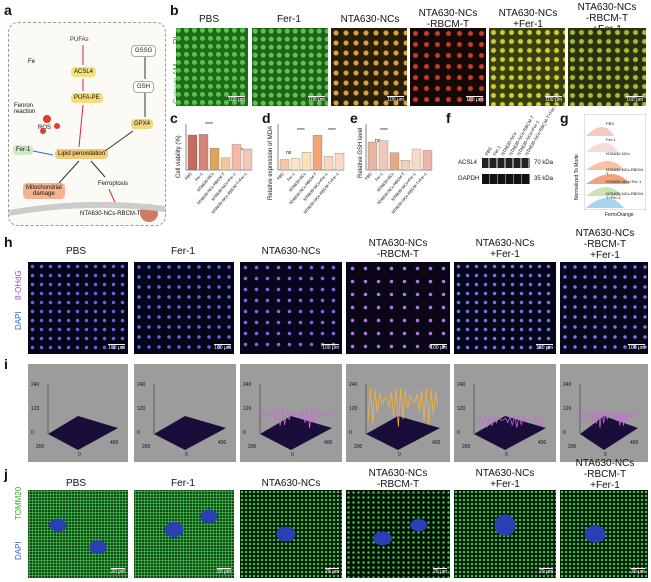 The width and height of the screenshot is (651, 582). What do you see at coordinates (25, 109) in the screenshot?
I see `fenton-label: Fenron reaction` at bounding box center [25, 109].